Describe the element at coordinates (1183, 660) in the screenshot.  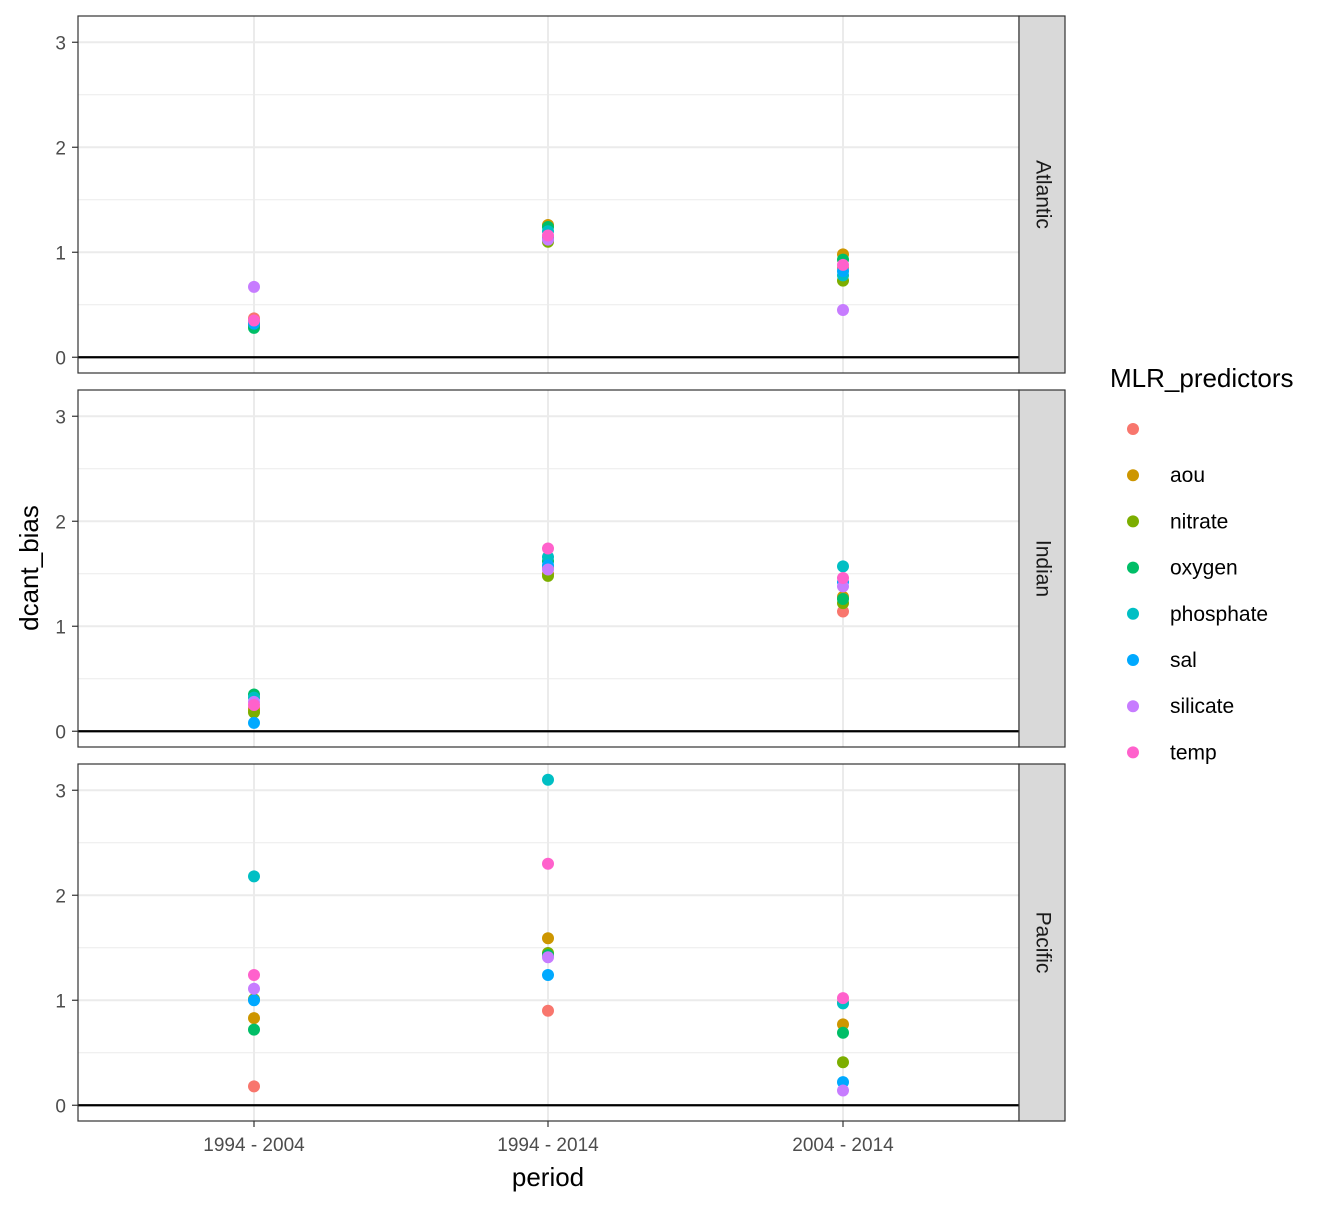
I see `legend-label: sal` at that location.